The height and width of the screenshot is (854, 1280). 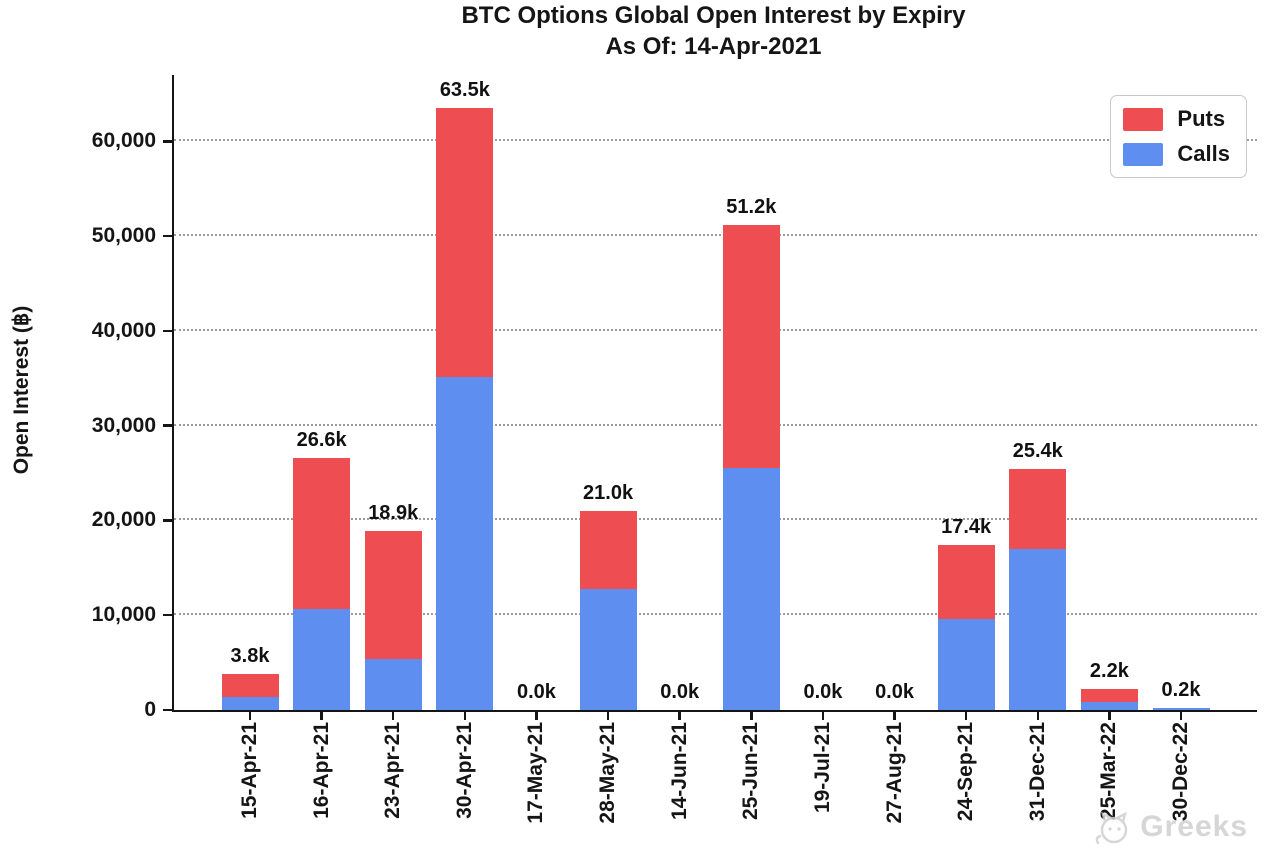 I want to click on x-tick-label: 14-Jun-21, so click(x=679, y=771).